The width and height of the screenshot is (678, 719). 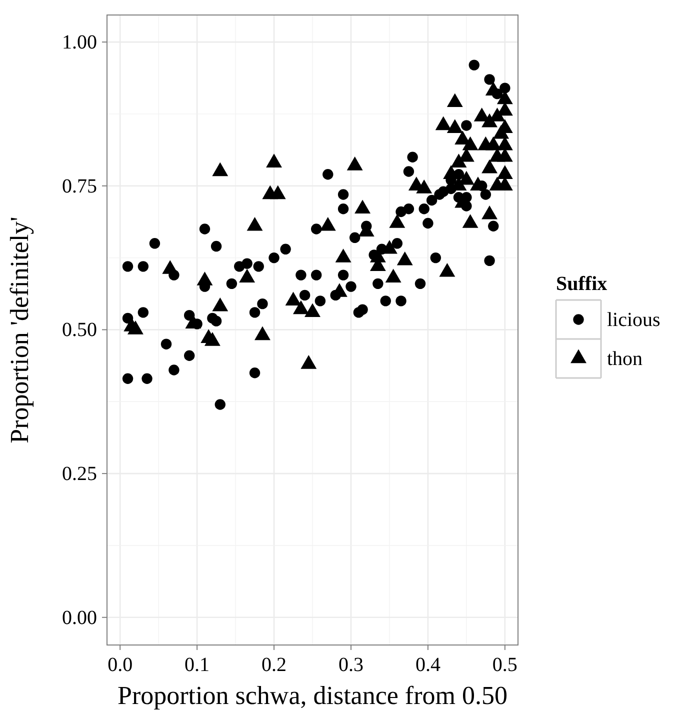 What do you see at coordinates (351, 665) in the screenshot?
I see `x-tick-label: 0.3` at bounding box center [351, 665].